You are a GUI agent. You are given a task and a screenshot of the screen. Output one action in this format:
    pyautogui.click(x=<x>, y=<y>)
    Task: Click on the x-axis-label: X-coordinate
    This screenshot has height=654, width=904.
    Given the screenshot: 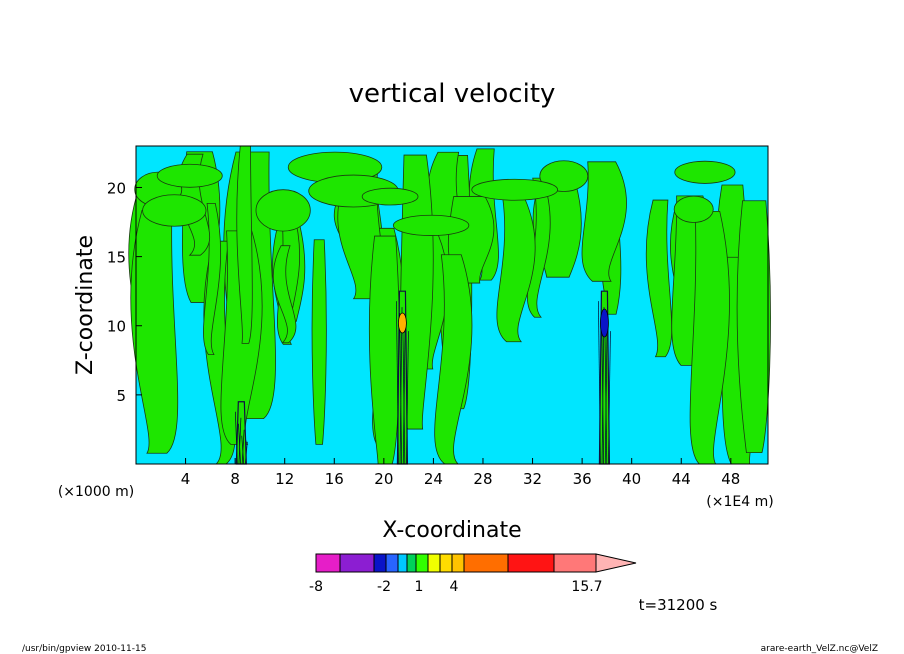 What is the action you would take?
    pyautogui.click(x=451, y=530)
    